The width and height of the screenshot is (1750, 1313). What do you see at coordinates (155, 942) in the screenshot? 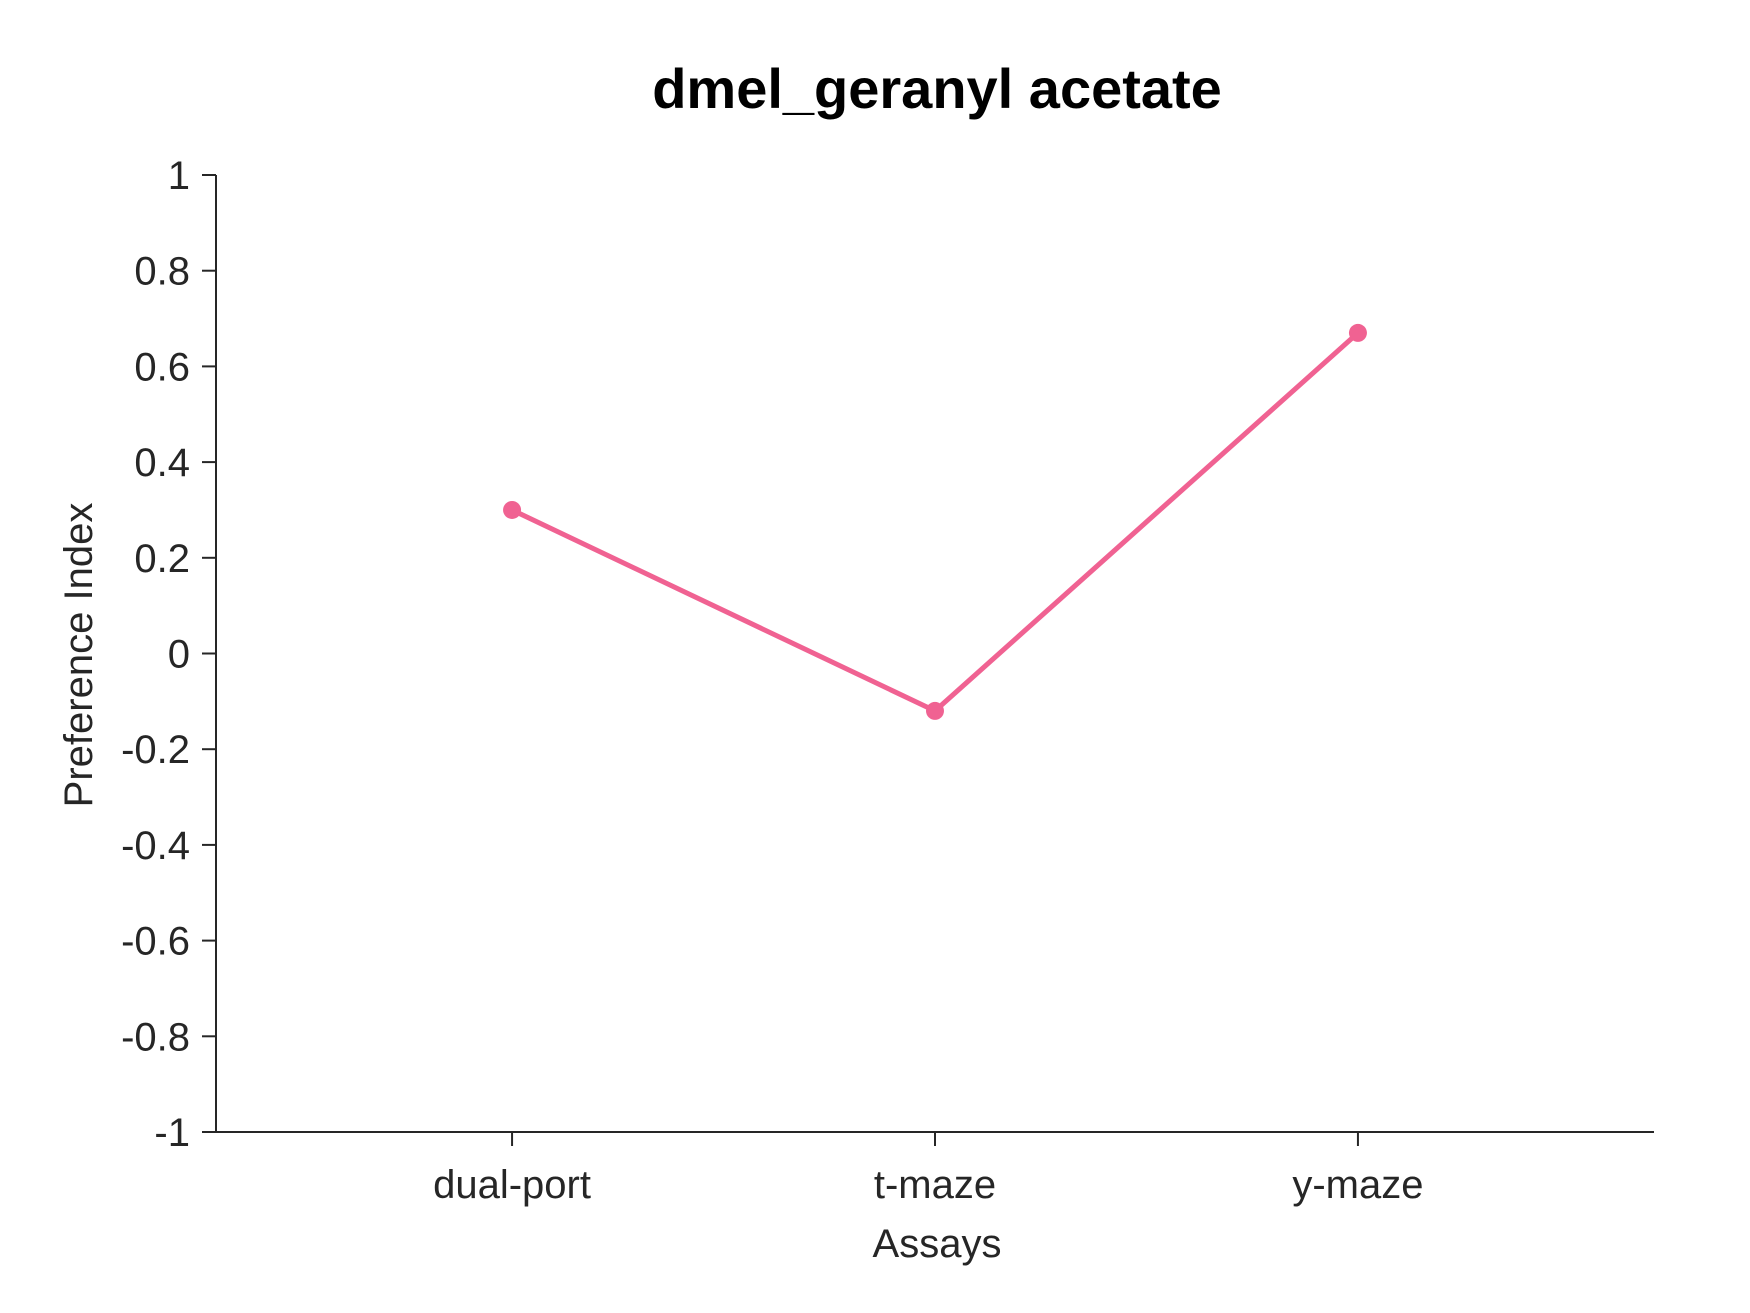
I see `y-tick-label: -0.6` at bounding box center [155, 942].